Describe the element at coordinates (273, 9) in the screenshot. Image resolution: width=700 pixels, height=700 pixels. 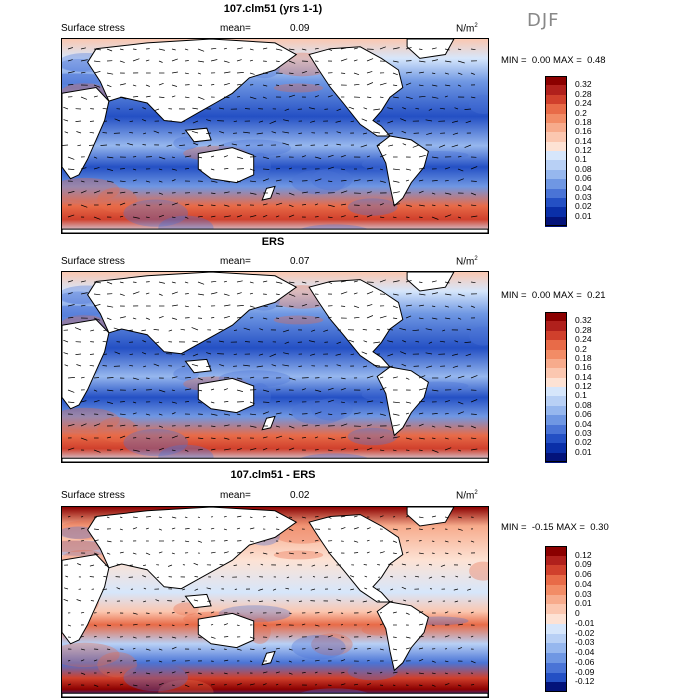
I see `panel-1-title: 107.clm51 (yrs 1-1)` at that location.